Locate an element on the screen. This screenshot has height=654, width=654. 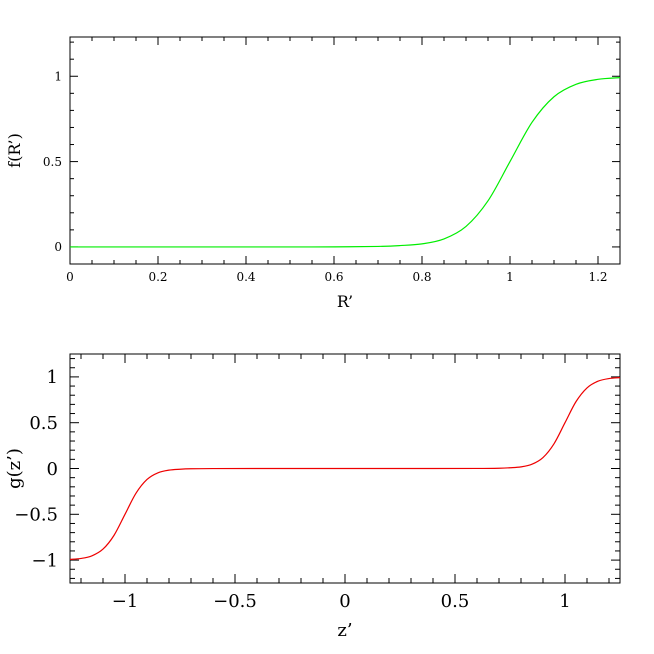
x-tick-label: −1 is located at coordinates (125, 601).